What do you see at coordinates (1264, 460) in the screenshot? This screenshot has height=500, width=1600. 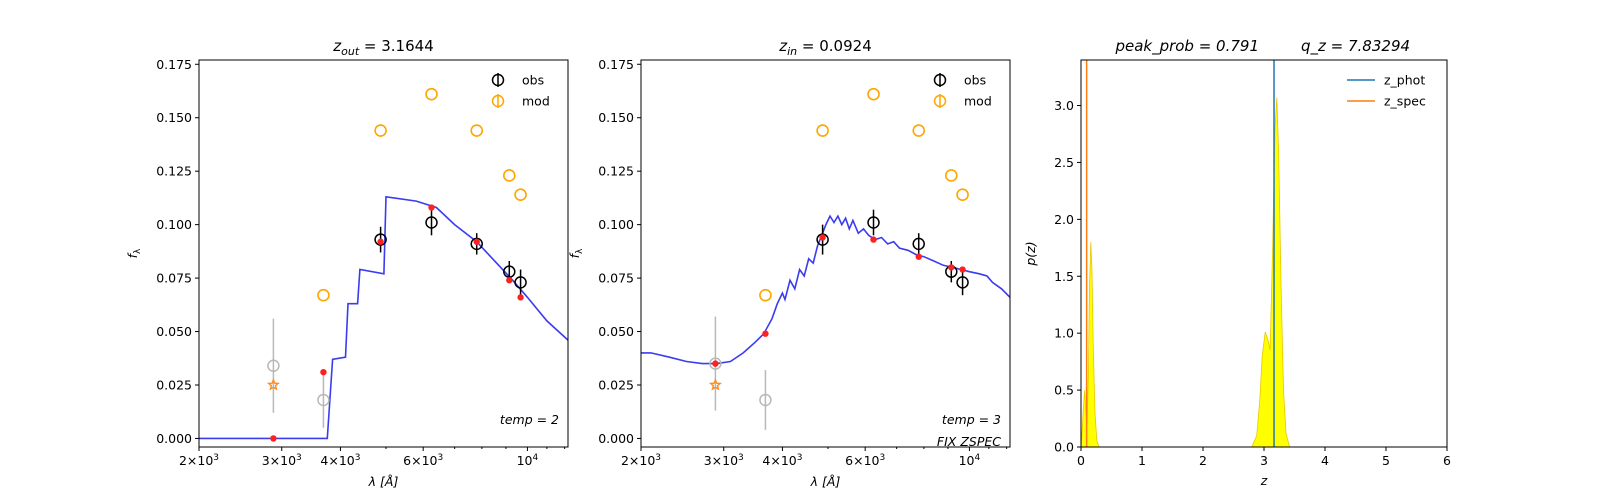 I see `x-tick-label: 3` at bounding box center [1264, 460].